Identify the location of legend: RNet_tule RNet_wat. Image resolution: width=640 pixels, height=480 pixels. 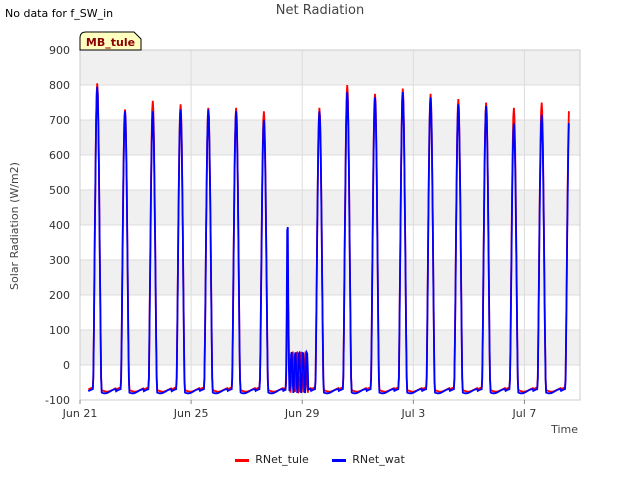
(320, 459).